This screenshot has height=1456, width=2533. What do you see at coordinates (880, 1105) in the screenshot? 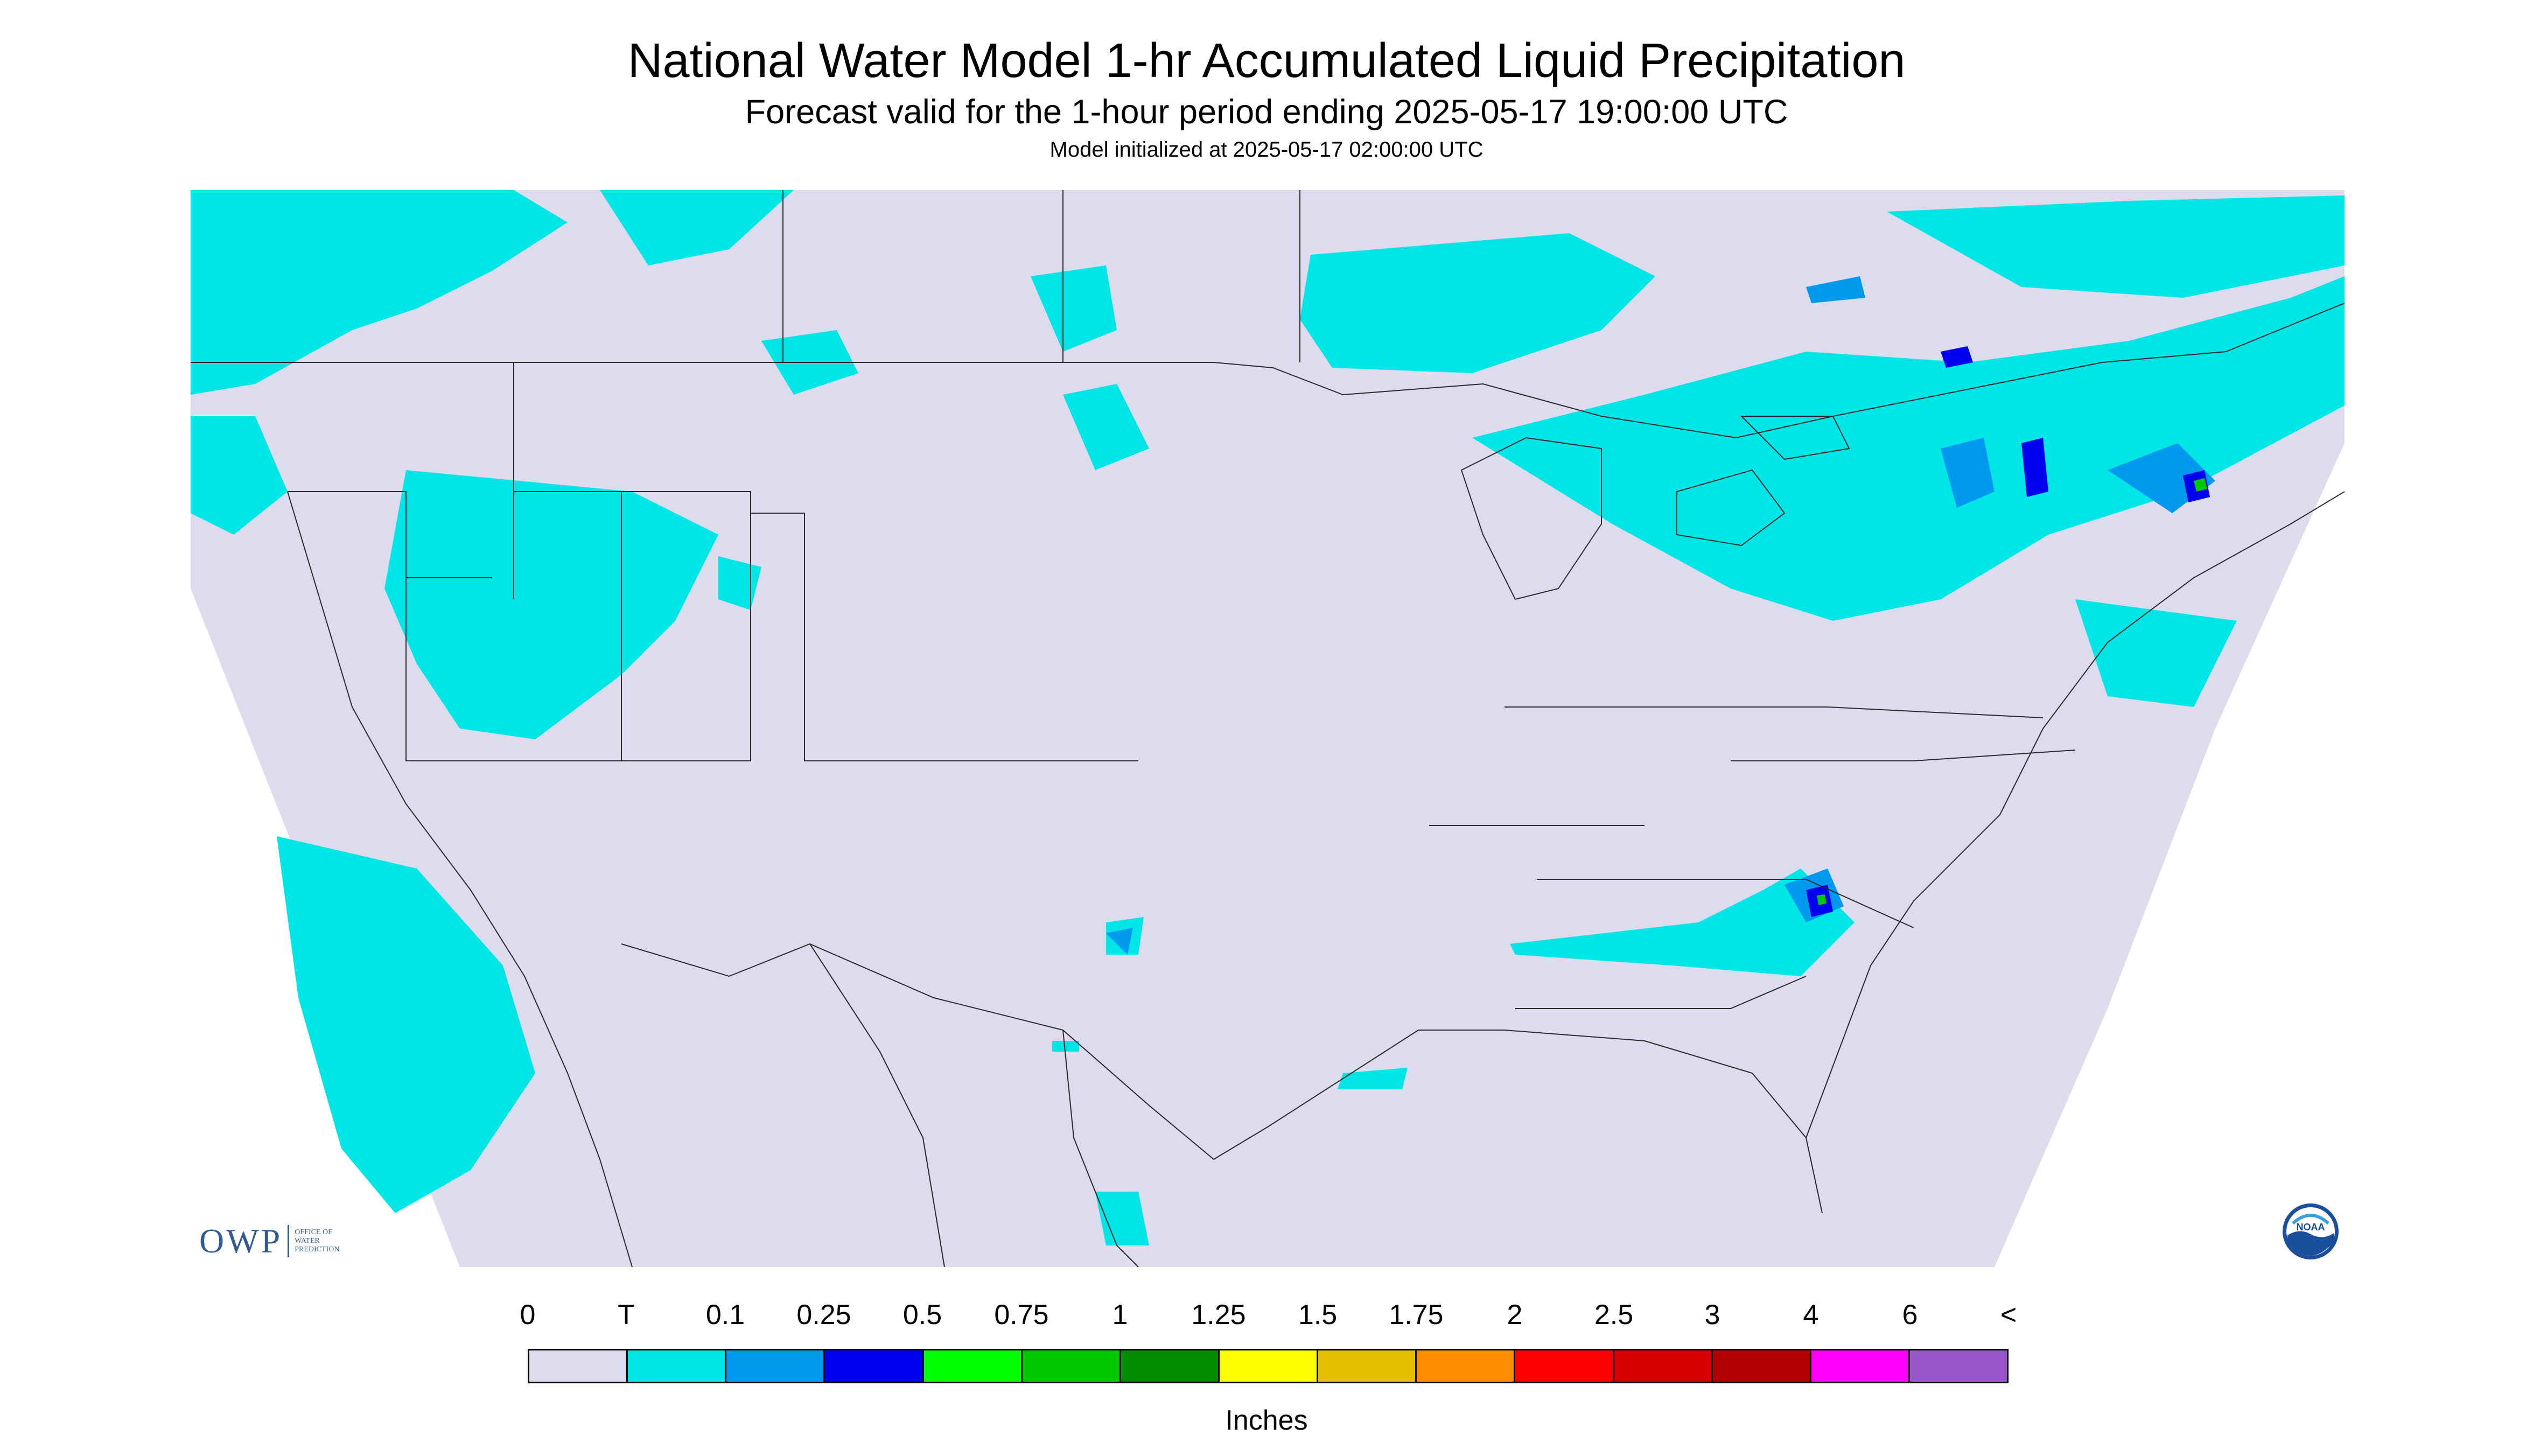
I see `mexico-border` at bounding box center [880, 1105].